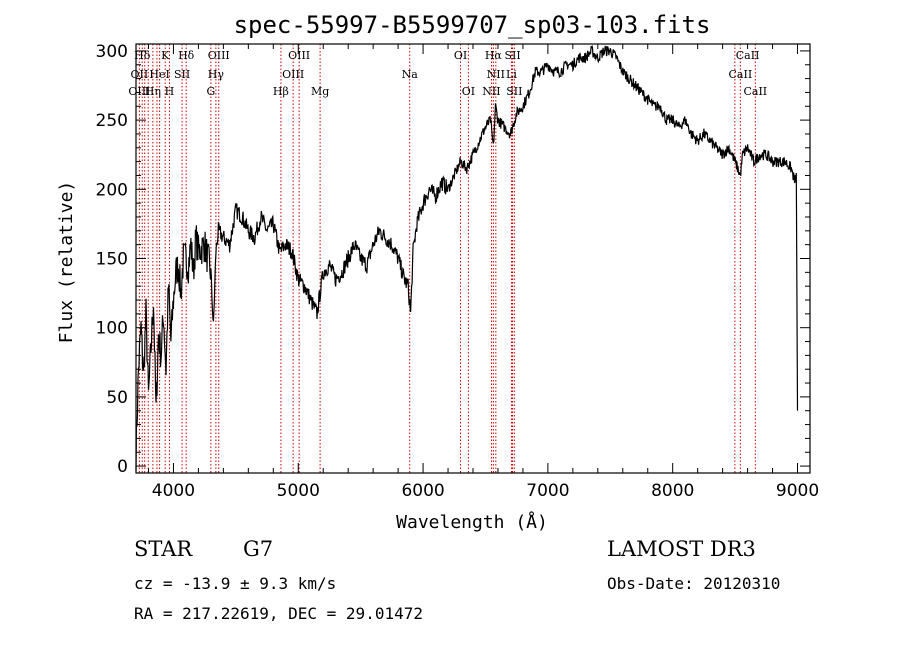 The image size is (900, 649). I want to click on y-tick-label: 150, so click(112, 260).